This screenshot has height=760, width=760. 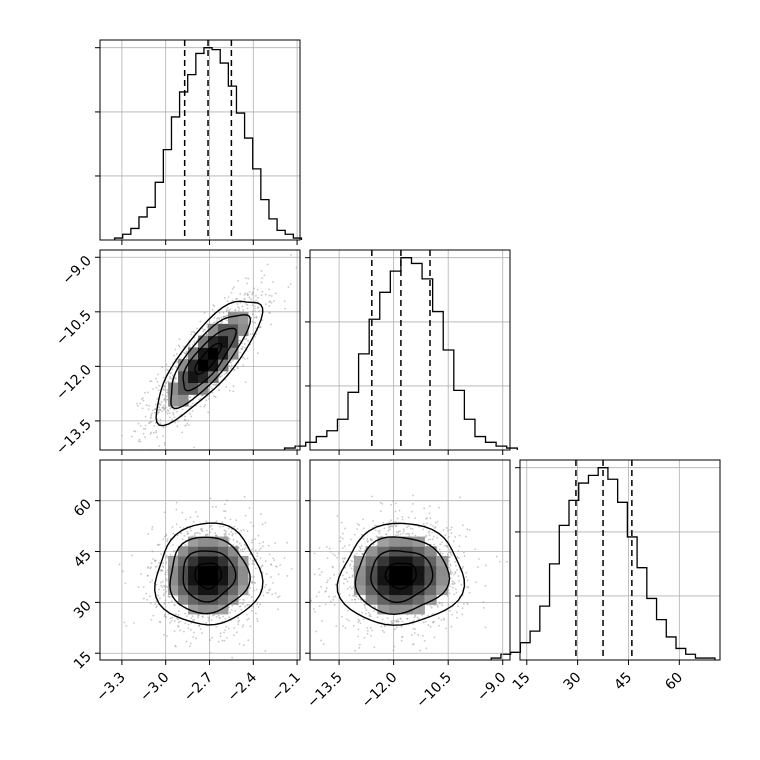 I want to click on x-tick-label: −2.4, so click(x=242, y=686).